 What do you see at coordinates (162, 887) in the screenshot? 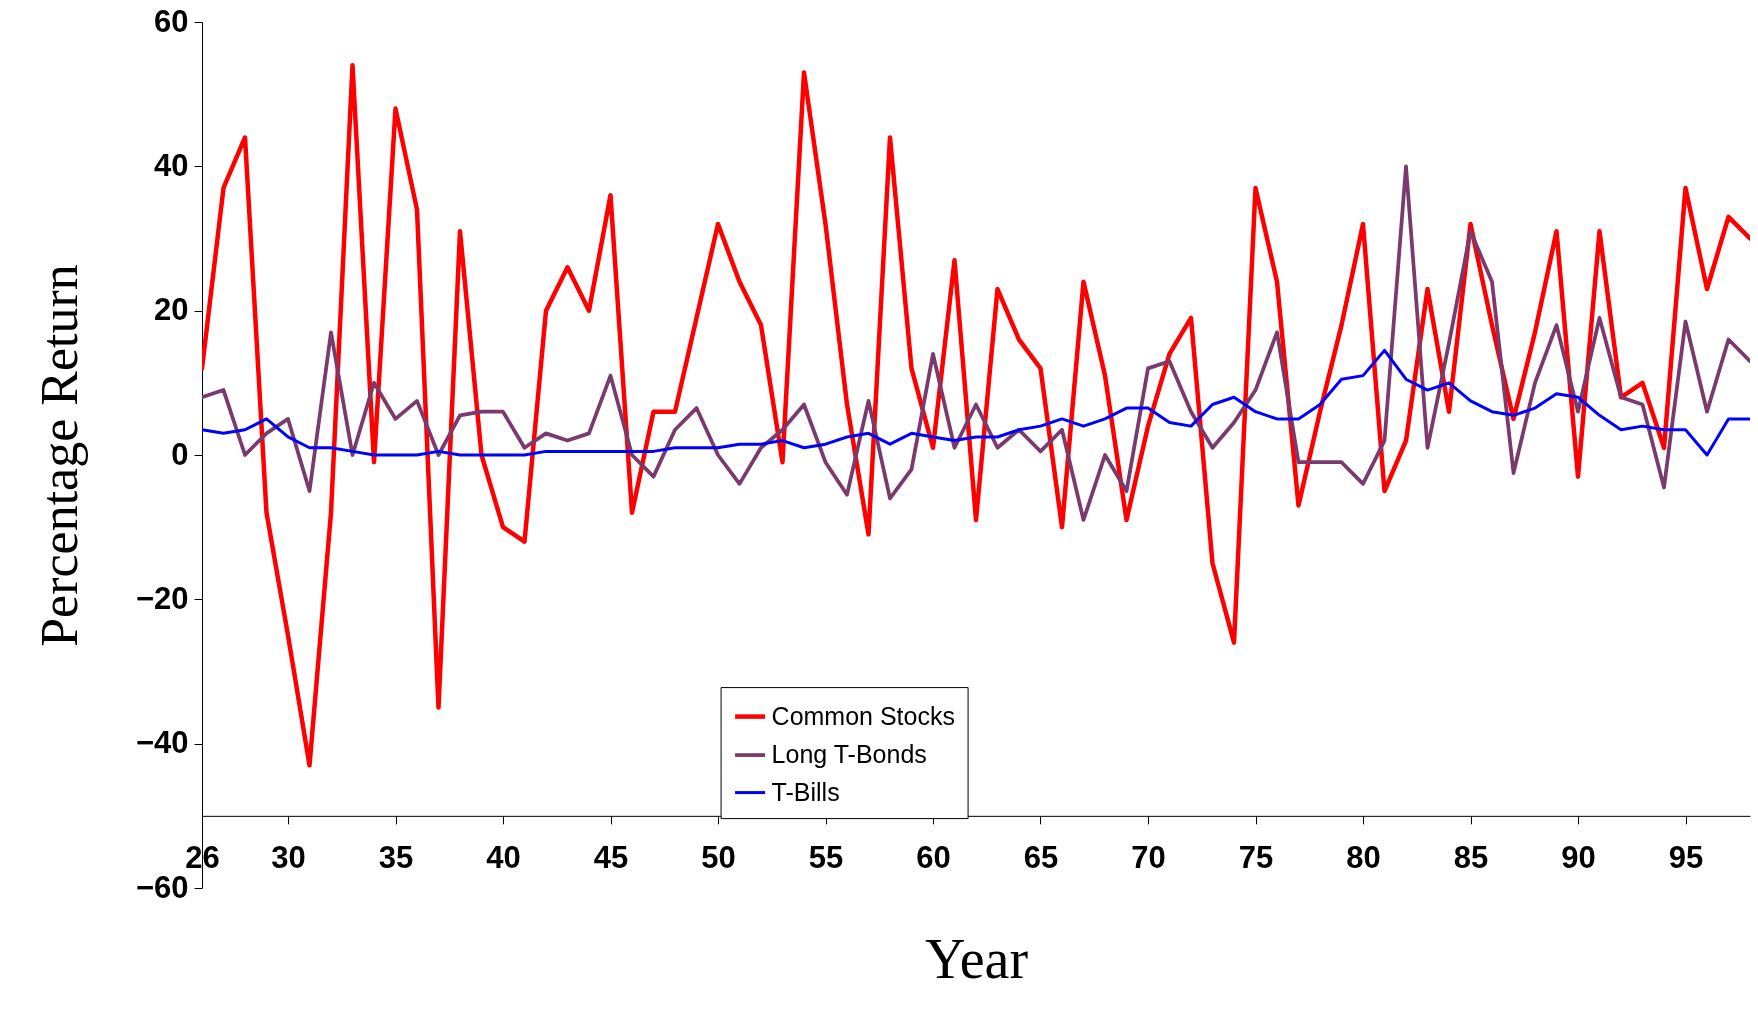
I see `y-tick-label: −60` at bounding box center [162, 887].